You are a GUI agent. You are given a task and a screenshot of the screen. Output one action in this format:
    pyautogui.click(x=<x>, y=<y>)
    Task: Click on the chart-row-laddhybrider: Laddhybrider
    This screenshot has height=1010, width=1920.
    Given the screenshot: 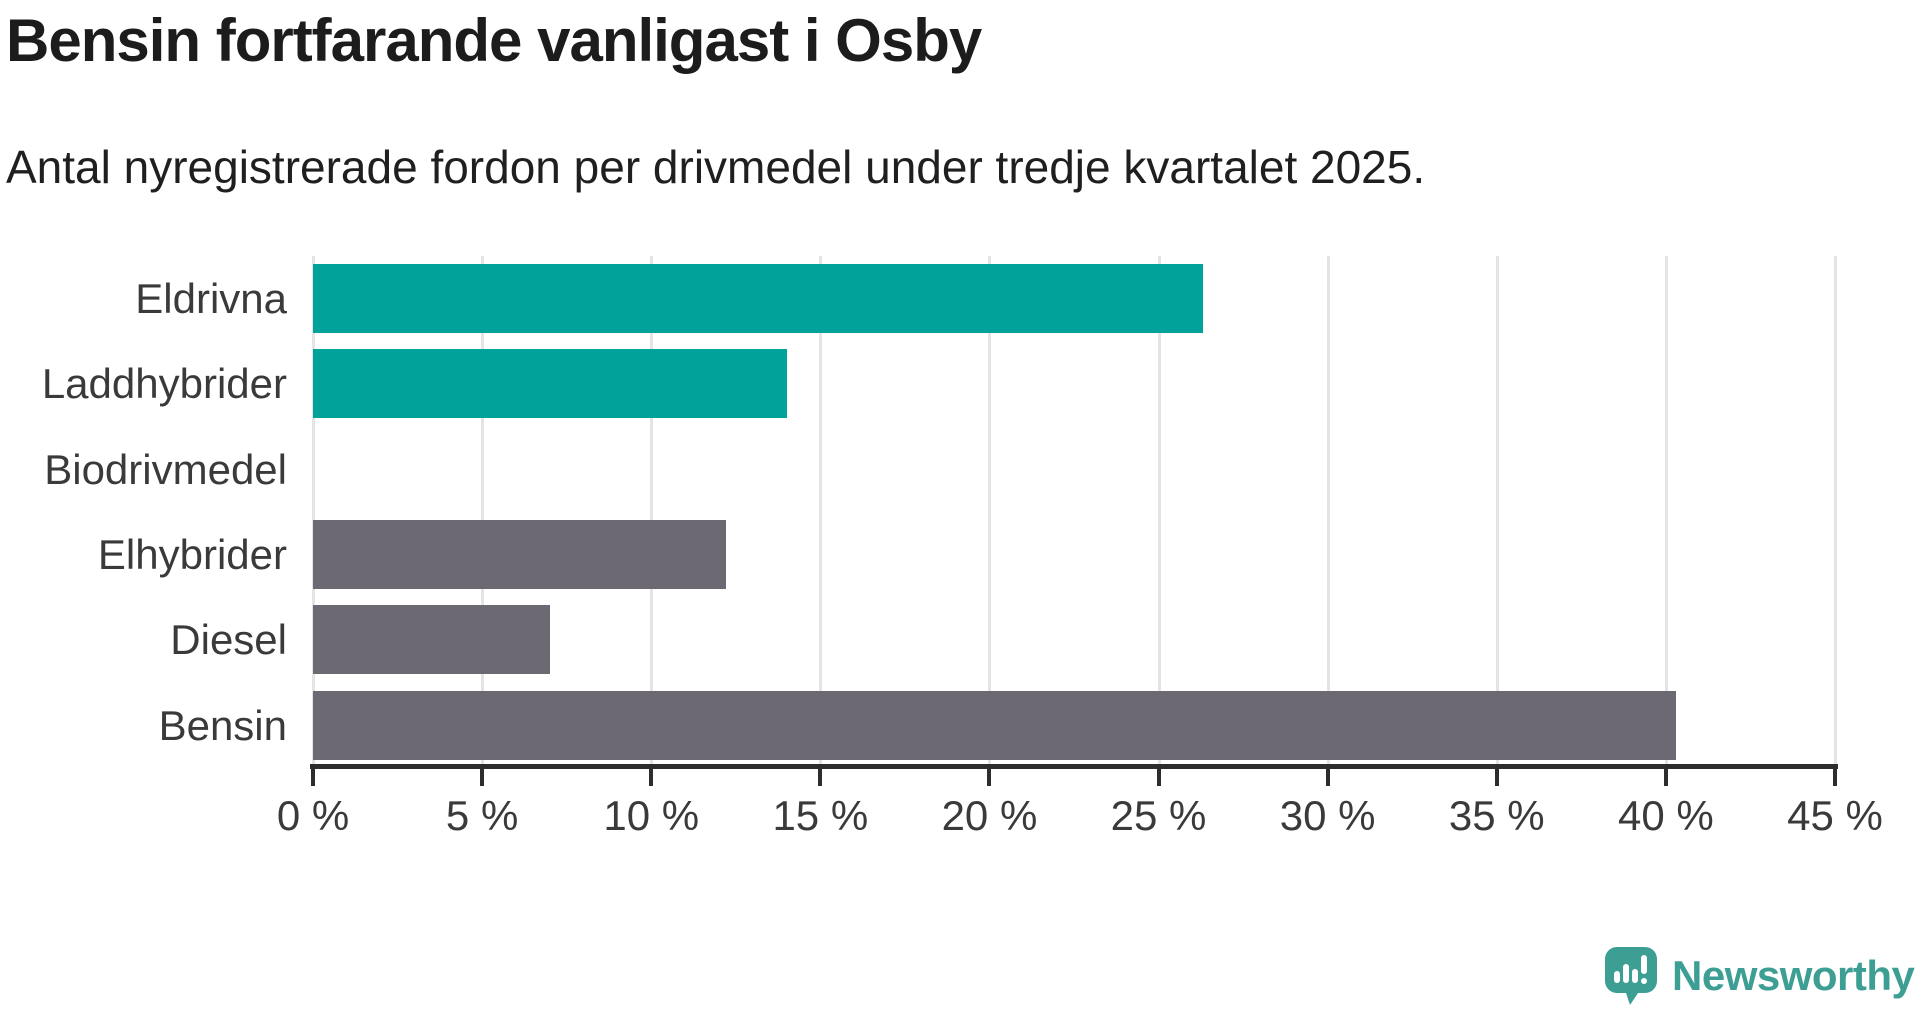 What is the action you would take?
    pyautogui.click(x=960, y=383)
    